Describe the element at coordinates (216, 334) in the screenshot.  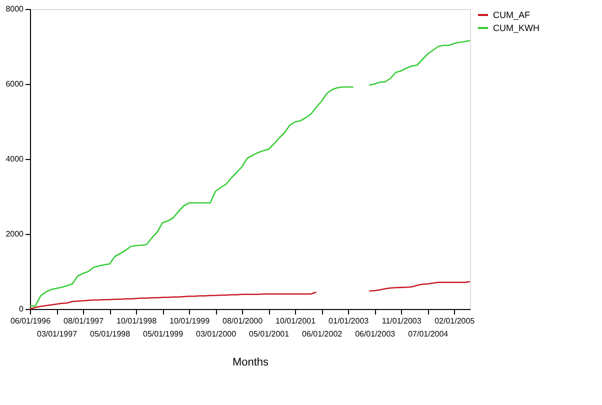
I see `x-tick-label: 03/01/2000` at that location.